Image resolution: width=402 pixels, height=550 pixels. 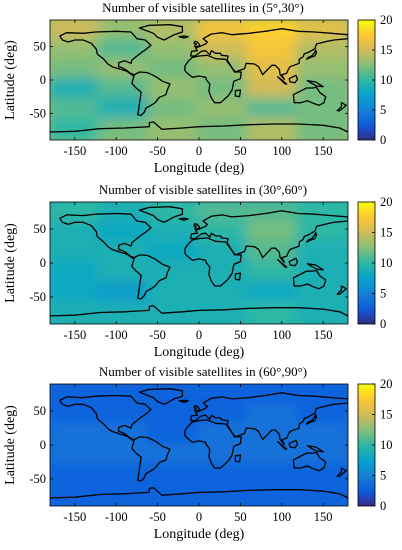 What do you see at coordinates (238, 458) in the screenshot?
I see `coastline-madagascar` at bounding box center [238, 458].